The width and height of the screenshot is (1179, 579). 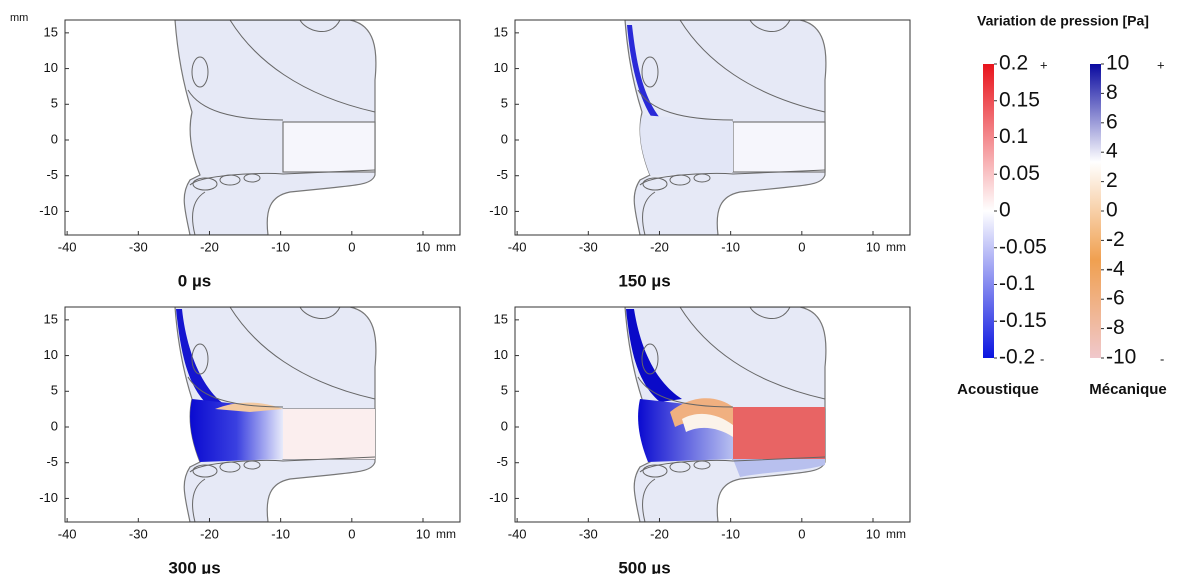 What do you see at coordinates (1112, 92) in the screenshot?
I see `colorbar-tick-label: 8` at bounding box center [1112, 92].